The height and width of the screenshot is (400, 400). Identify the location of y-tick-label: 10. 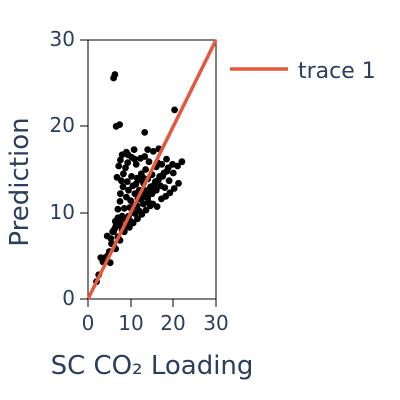
(62, 212).